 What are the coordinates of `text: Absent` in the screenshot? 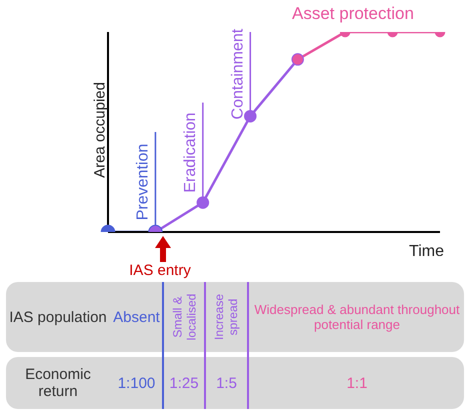 It's located at (136, 318).